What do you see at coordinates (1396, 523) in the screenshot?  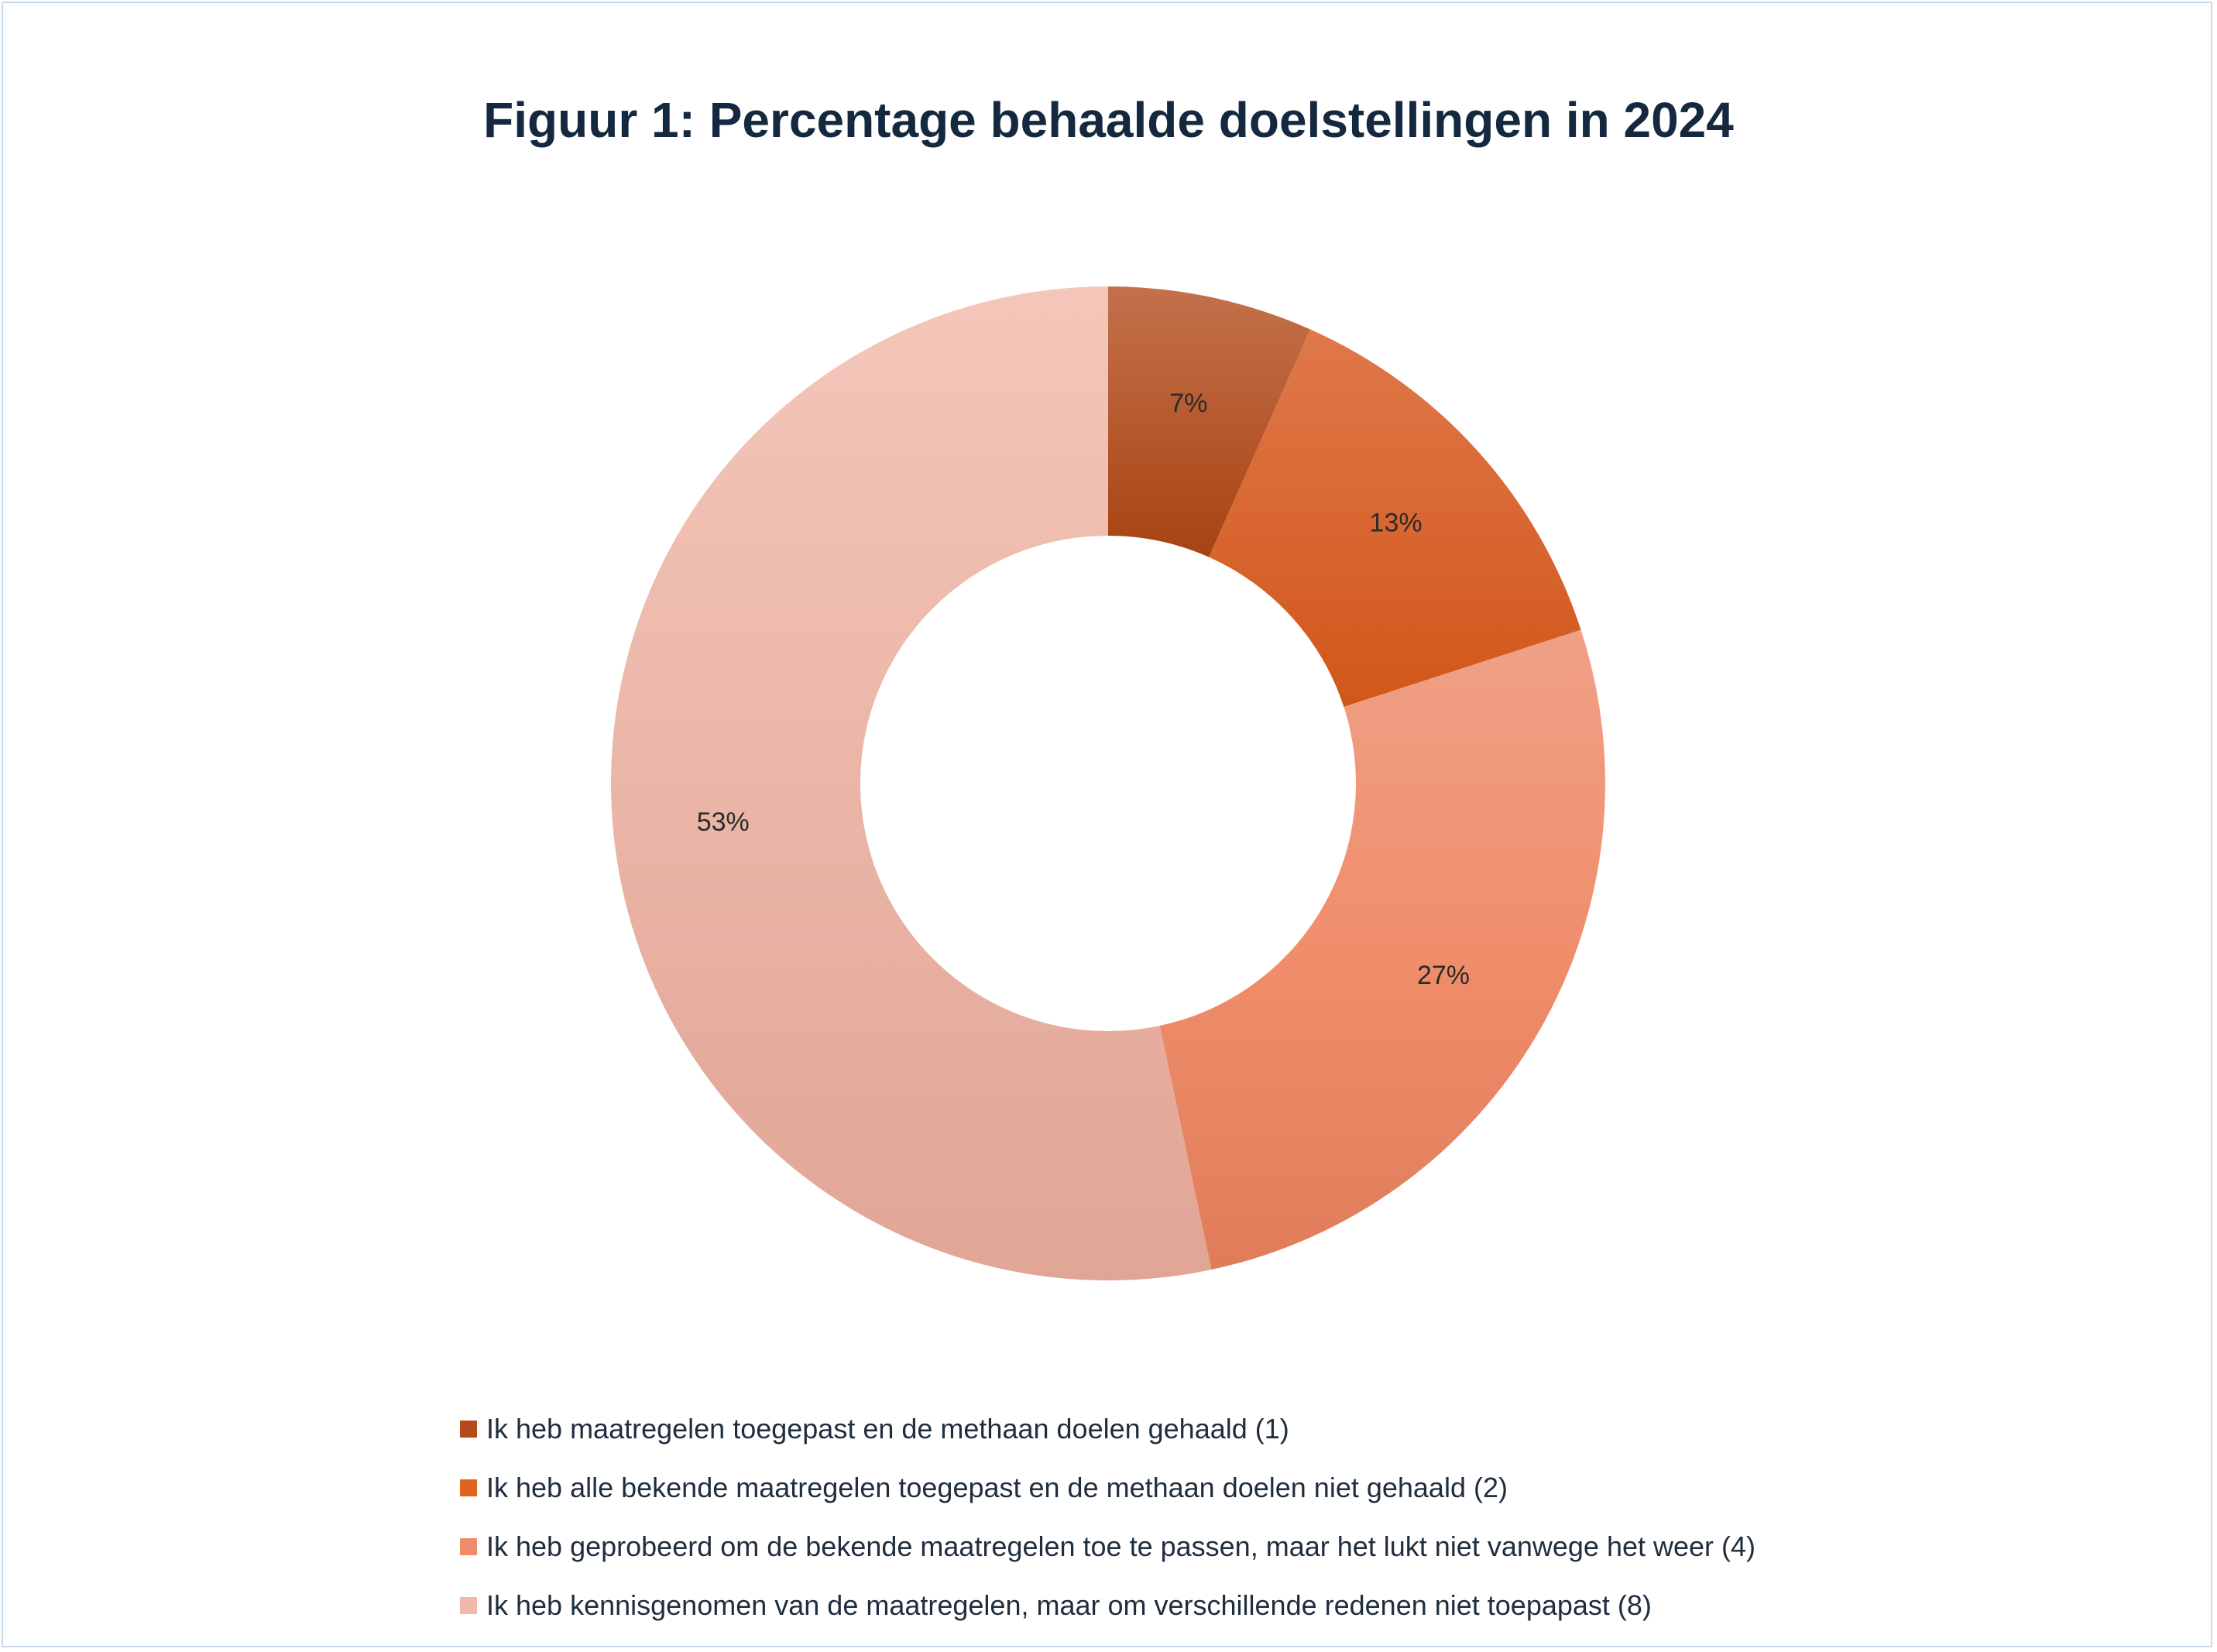 I see `slice-data-label-2: 13%` at bounding box center [1396, 523].